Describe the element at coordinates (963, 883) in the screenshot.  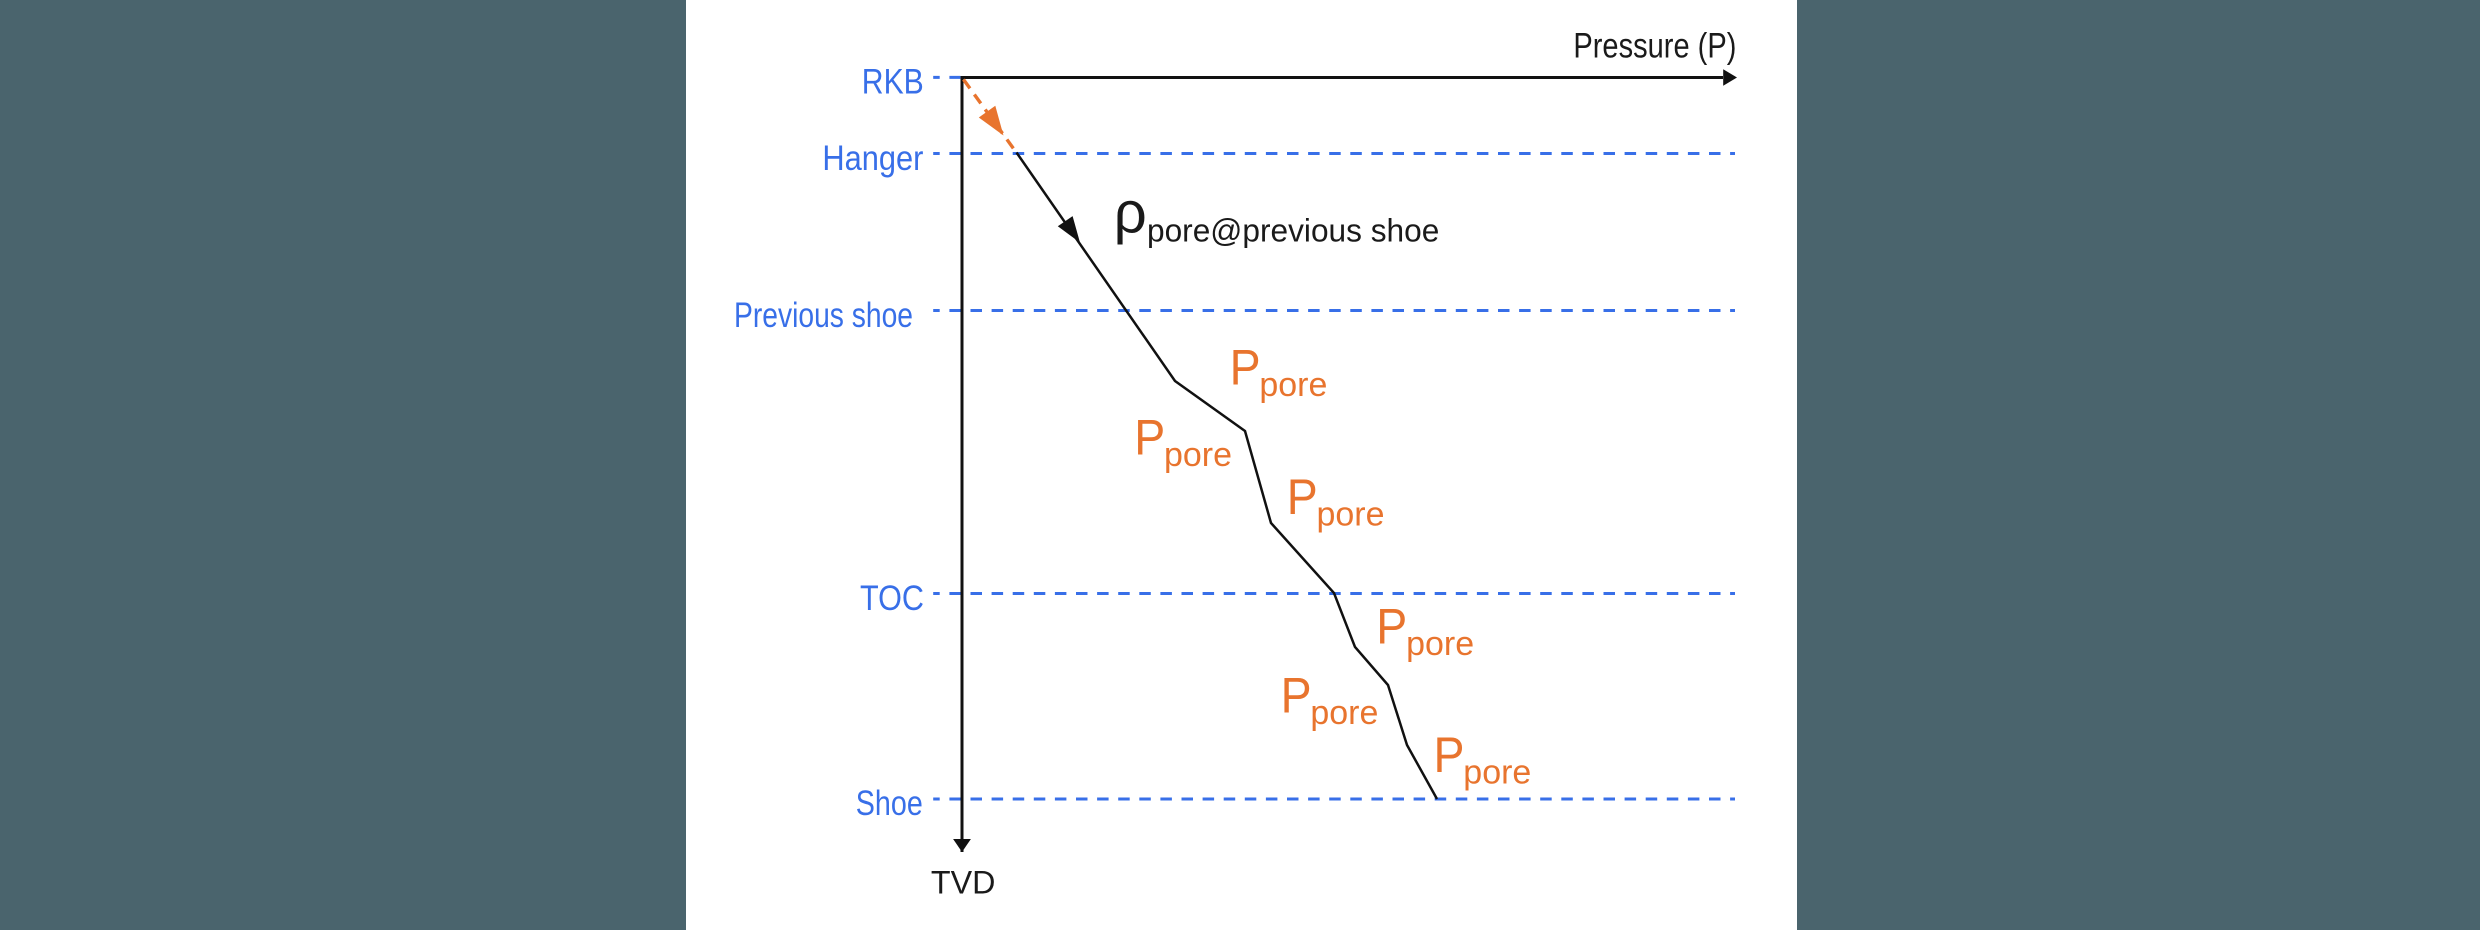
I see `svg-text: TVD` at that location.